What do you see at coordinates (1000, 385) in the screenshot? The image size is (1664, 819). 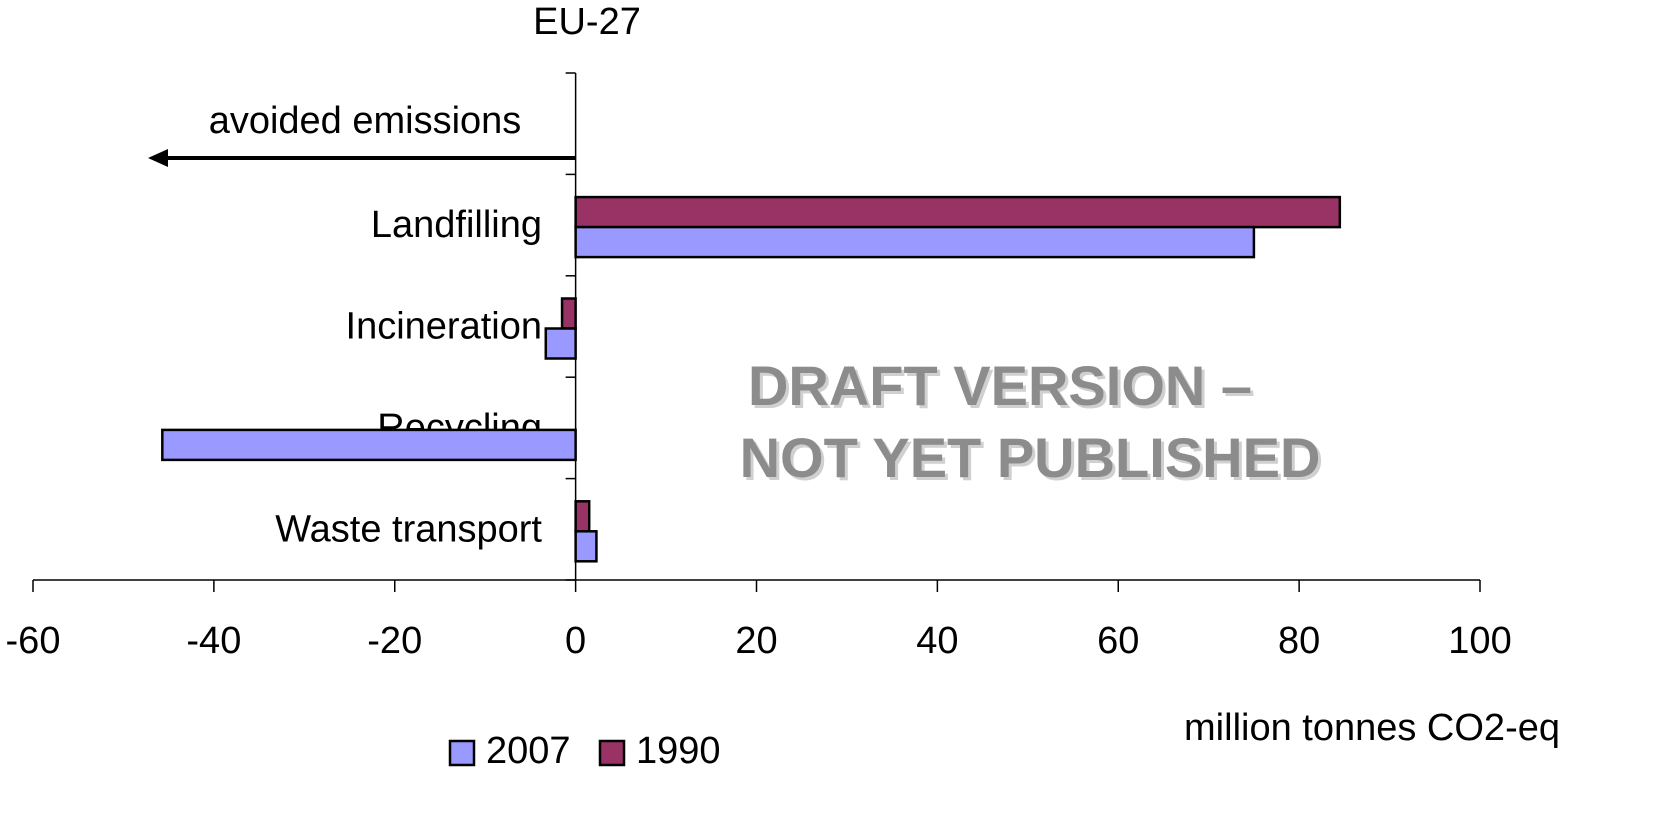 I see `watermark: DRAFT VERSION –` at bounding box center [1000, 385].